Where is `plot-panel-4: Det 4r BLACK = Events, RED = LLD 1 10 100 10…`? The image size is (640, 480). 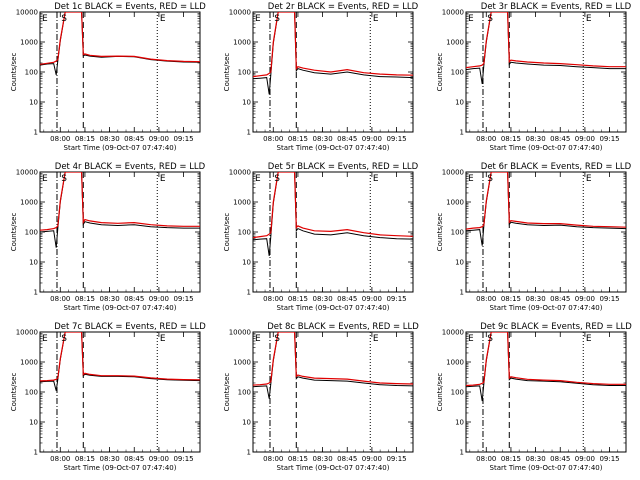 plot-panel-4: Det 4r BLACK = Events, RED = LLD 1 10 100 10… is located at coordinates (108, 237).